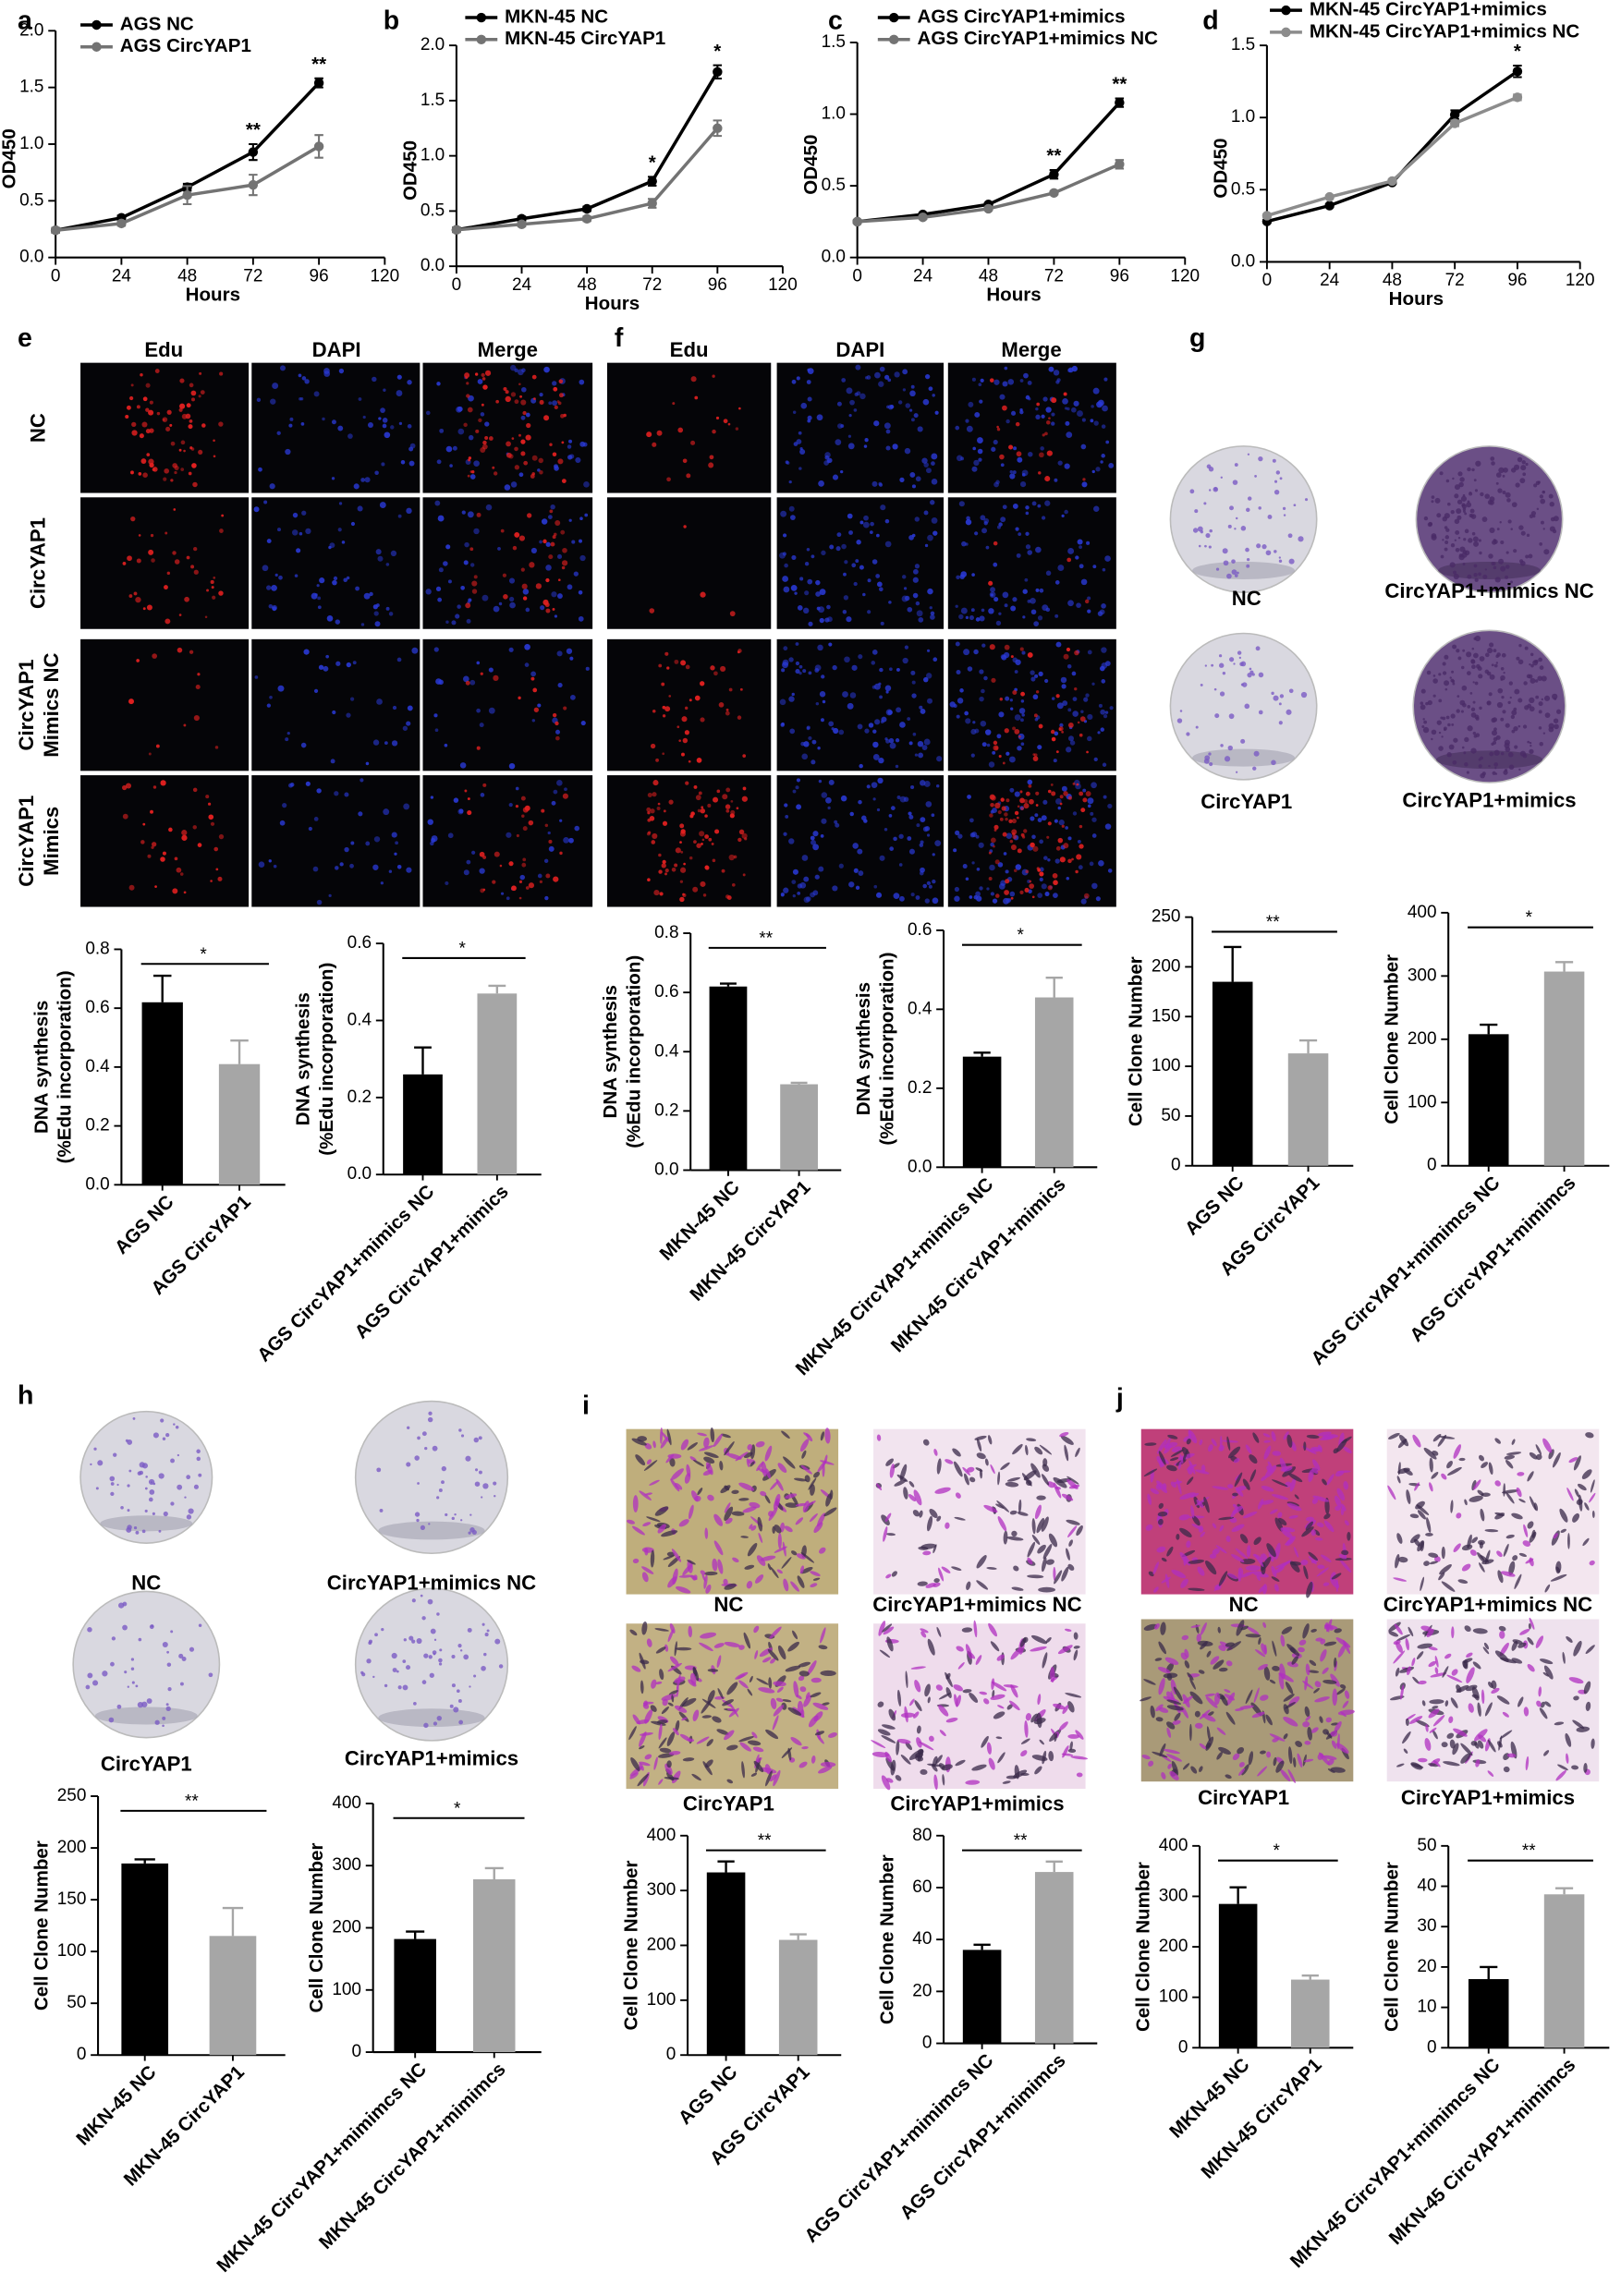  Describe the element at coordinates (886, 1049) in the screenshot. I see `y-axis-label: (%Edu incorporation)` at that location.